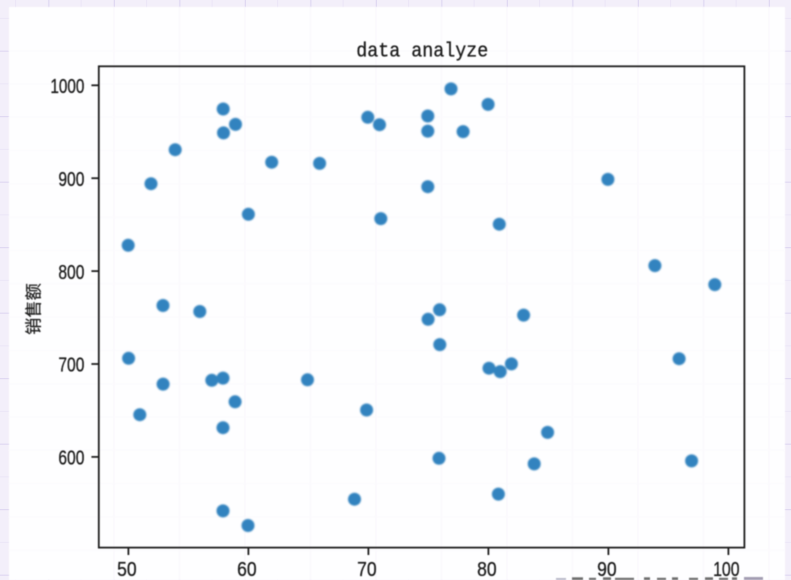  I want to click on svg-text: data analyze, so click(422, 52).